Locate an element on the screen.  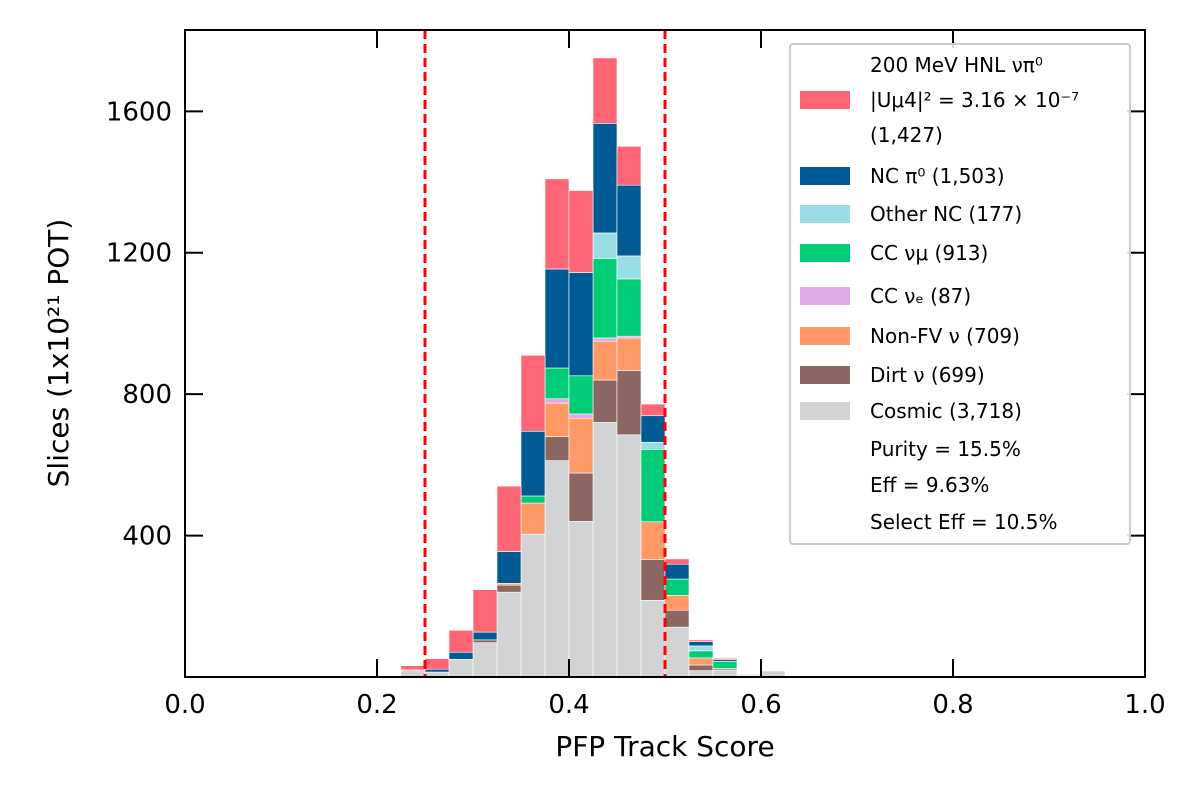
x-tick-label-3: 0.6 is located at coordinates (760, 705).